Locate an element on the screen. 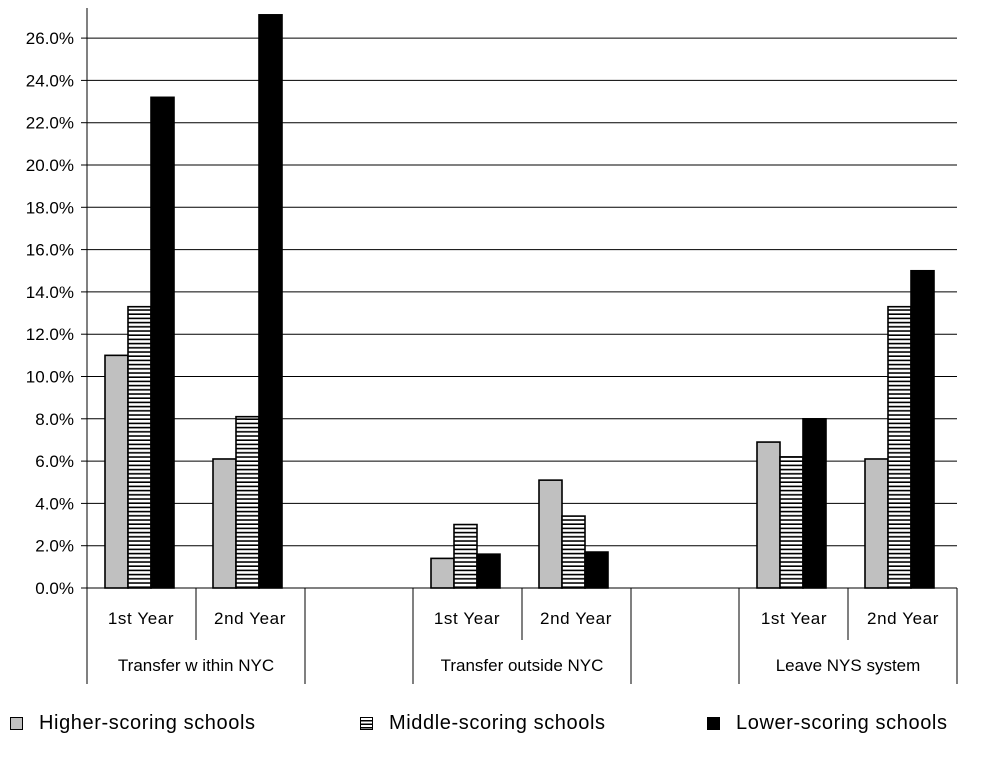 This screenshot has width=1002, height=768. y-tick-label: 6.0% is located at coordinates (54, 461).